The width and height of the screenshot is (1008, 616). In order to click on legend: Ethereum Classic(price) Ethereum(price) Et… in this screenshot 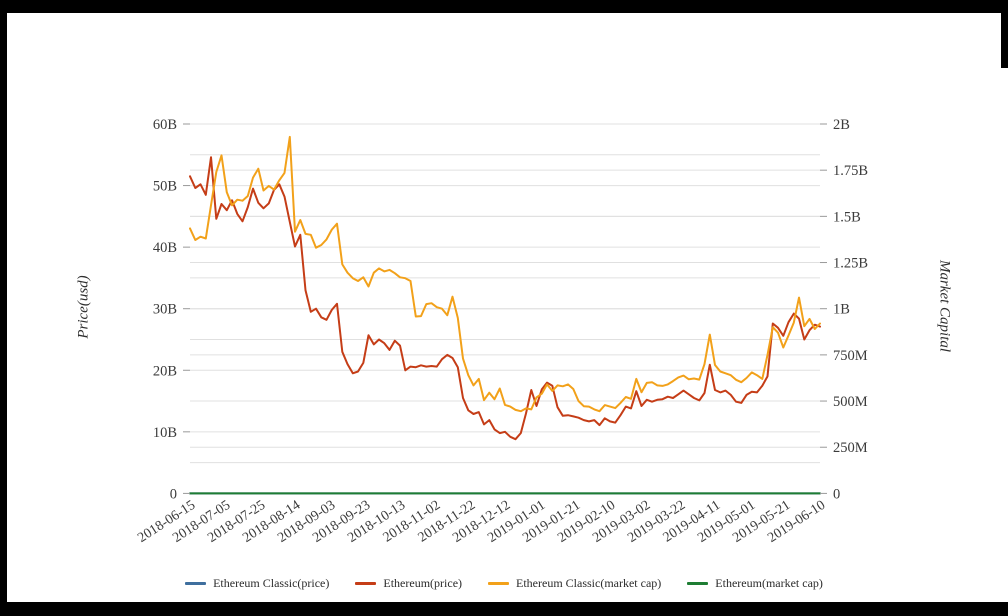, I will do `click(504, 583)`.